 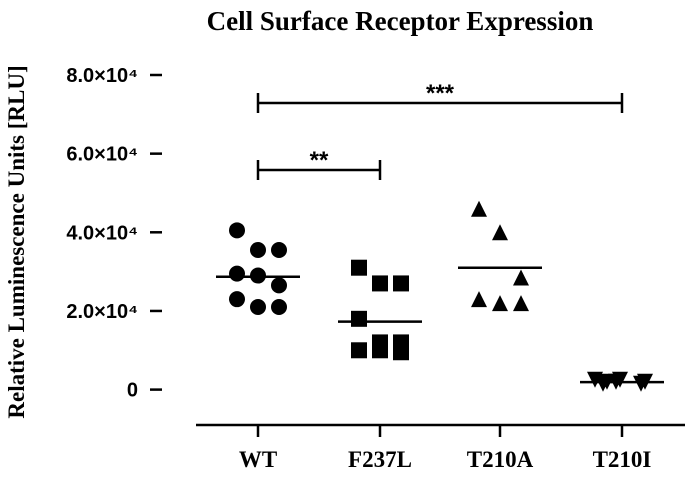 I want to click on chart-title: Cell Surface Receptor Expression, so click(x=400, y=21).